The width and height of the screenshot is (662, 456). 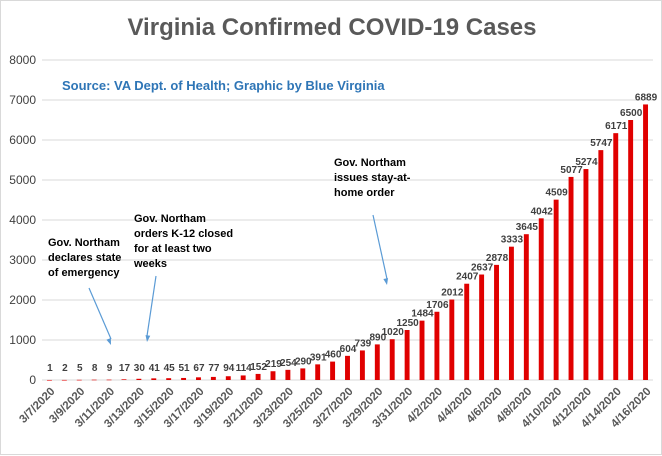 What do you see at coordinates (557, 193) in the screenshot?
I see `data-label: 4509` at bounding box center [557, 193].